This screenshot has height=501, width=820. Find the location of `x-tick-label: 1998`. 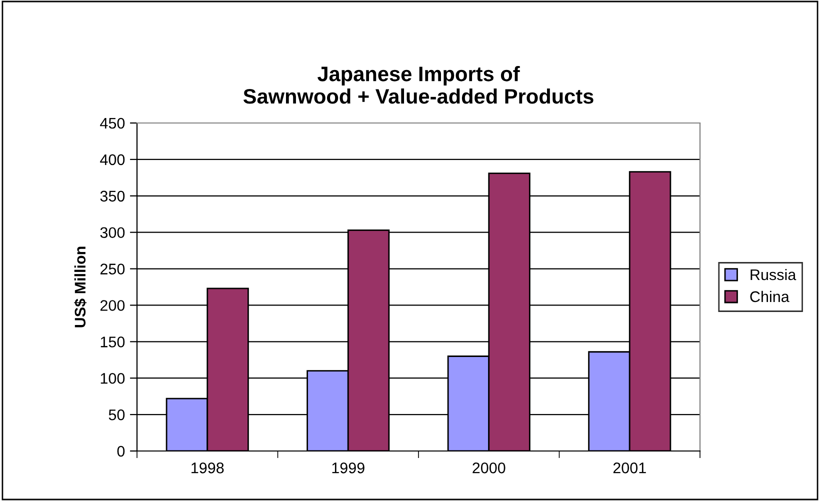

x-tick-label: 1998 is located at coordinates (208, 468).